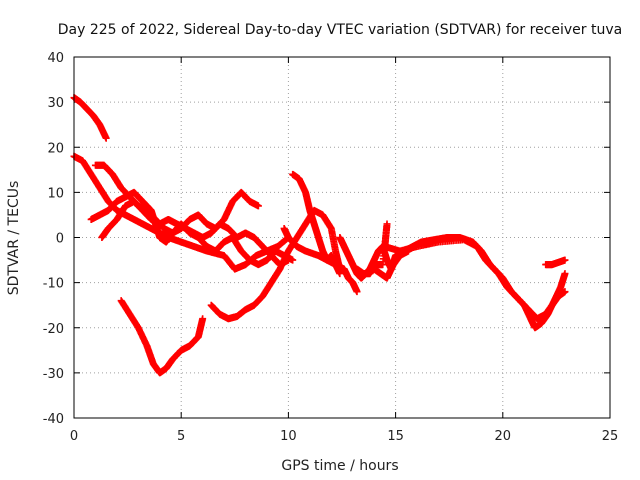 Image resolution: width=640 pixels, height=480 pixels. Describe the element at coordinates (53, 284) in the screenshot. I see `y-tick-label: -10` at that location.